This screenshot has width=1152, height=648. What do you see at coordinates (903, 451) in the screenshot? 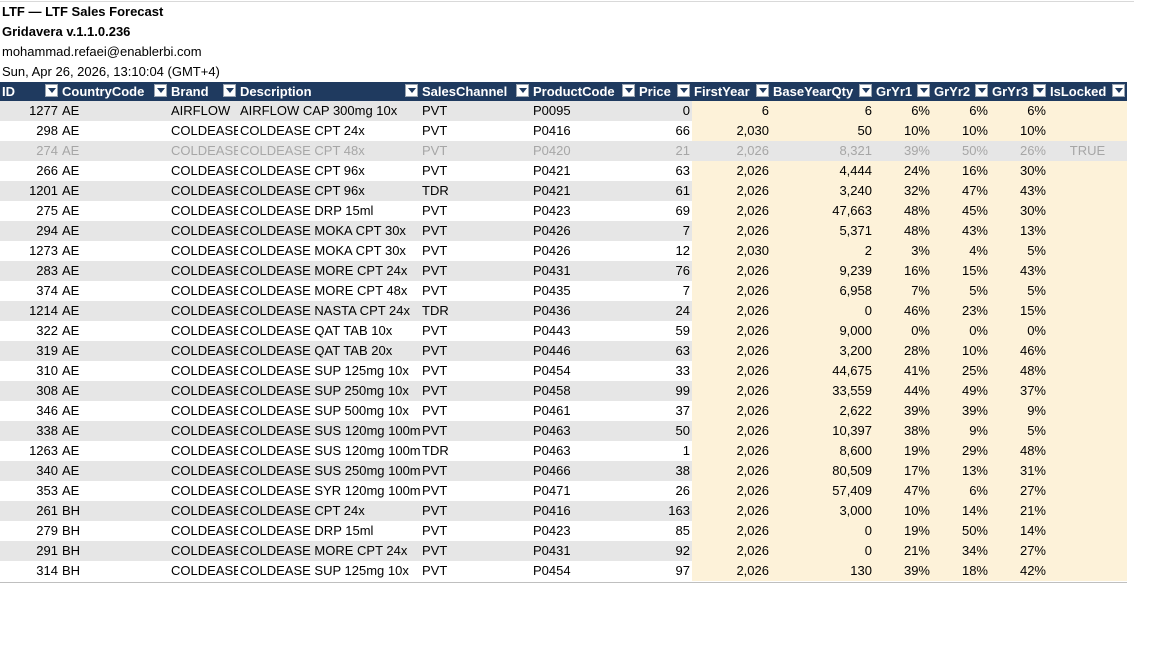
I see `cell-gr-yr1: 19%` at bounding box center [903, 451].